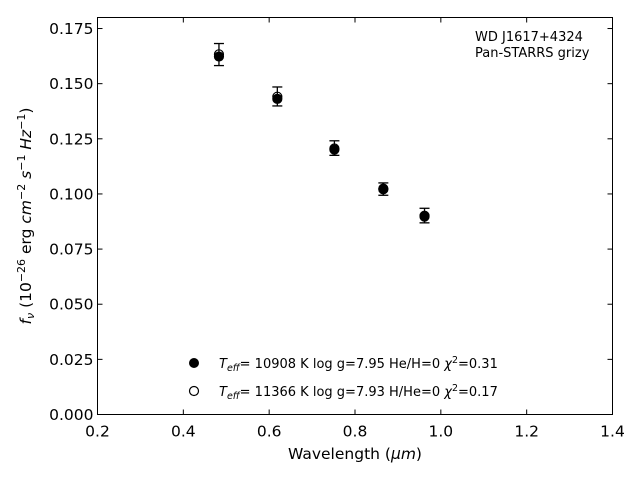 The image size is (640, 480). I want to click on annotation-line-1: WD J1617+4324, so click(529, 37).